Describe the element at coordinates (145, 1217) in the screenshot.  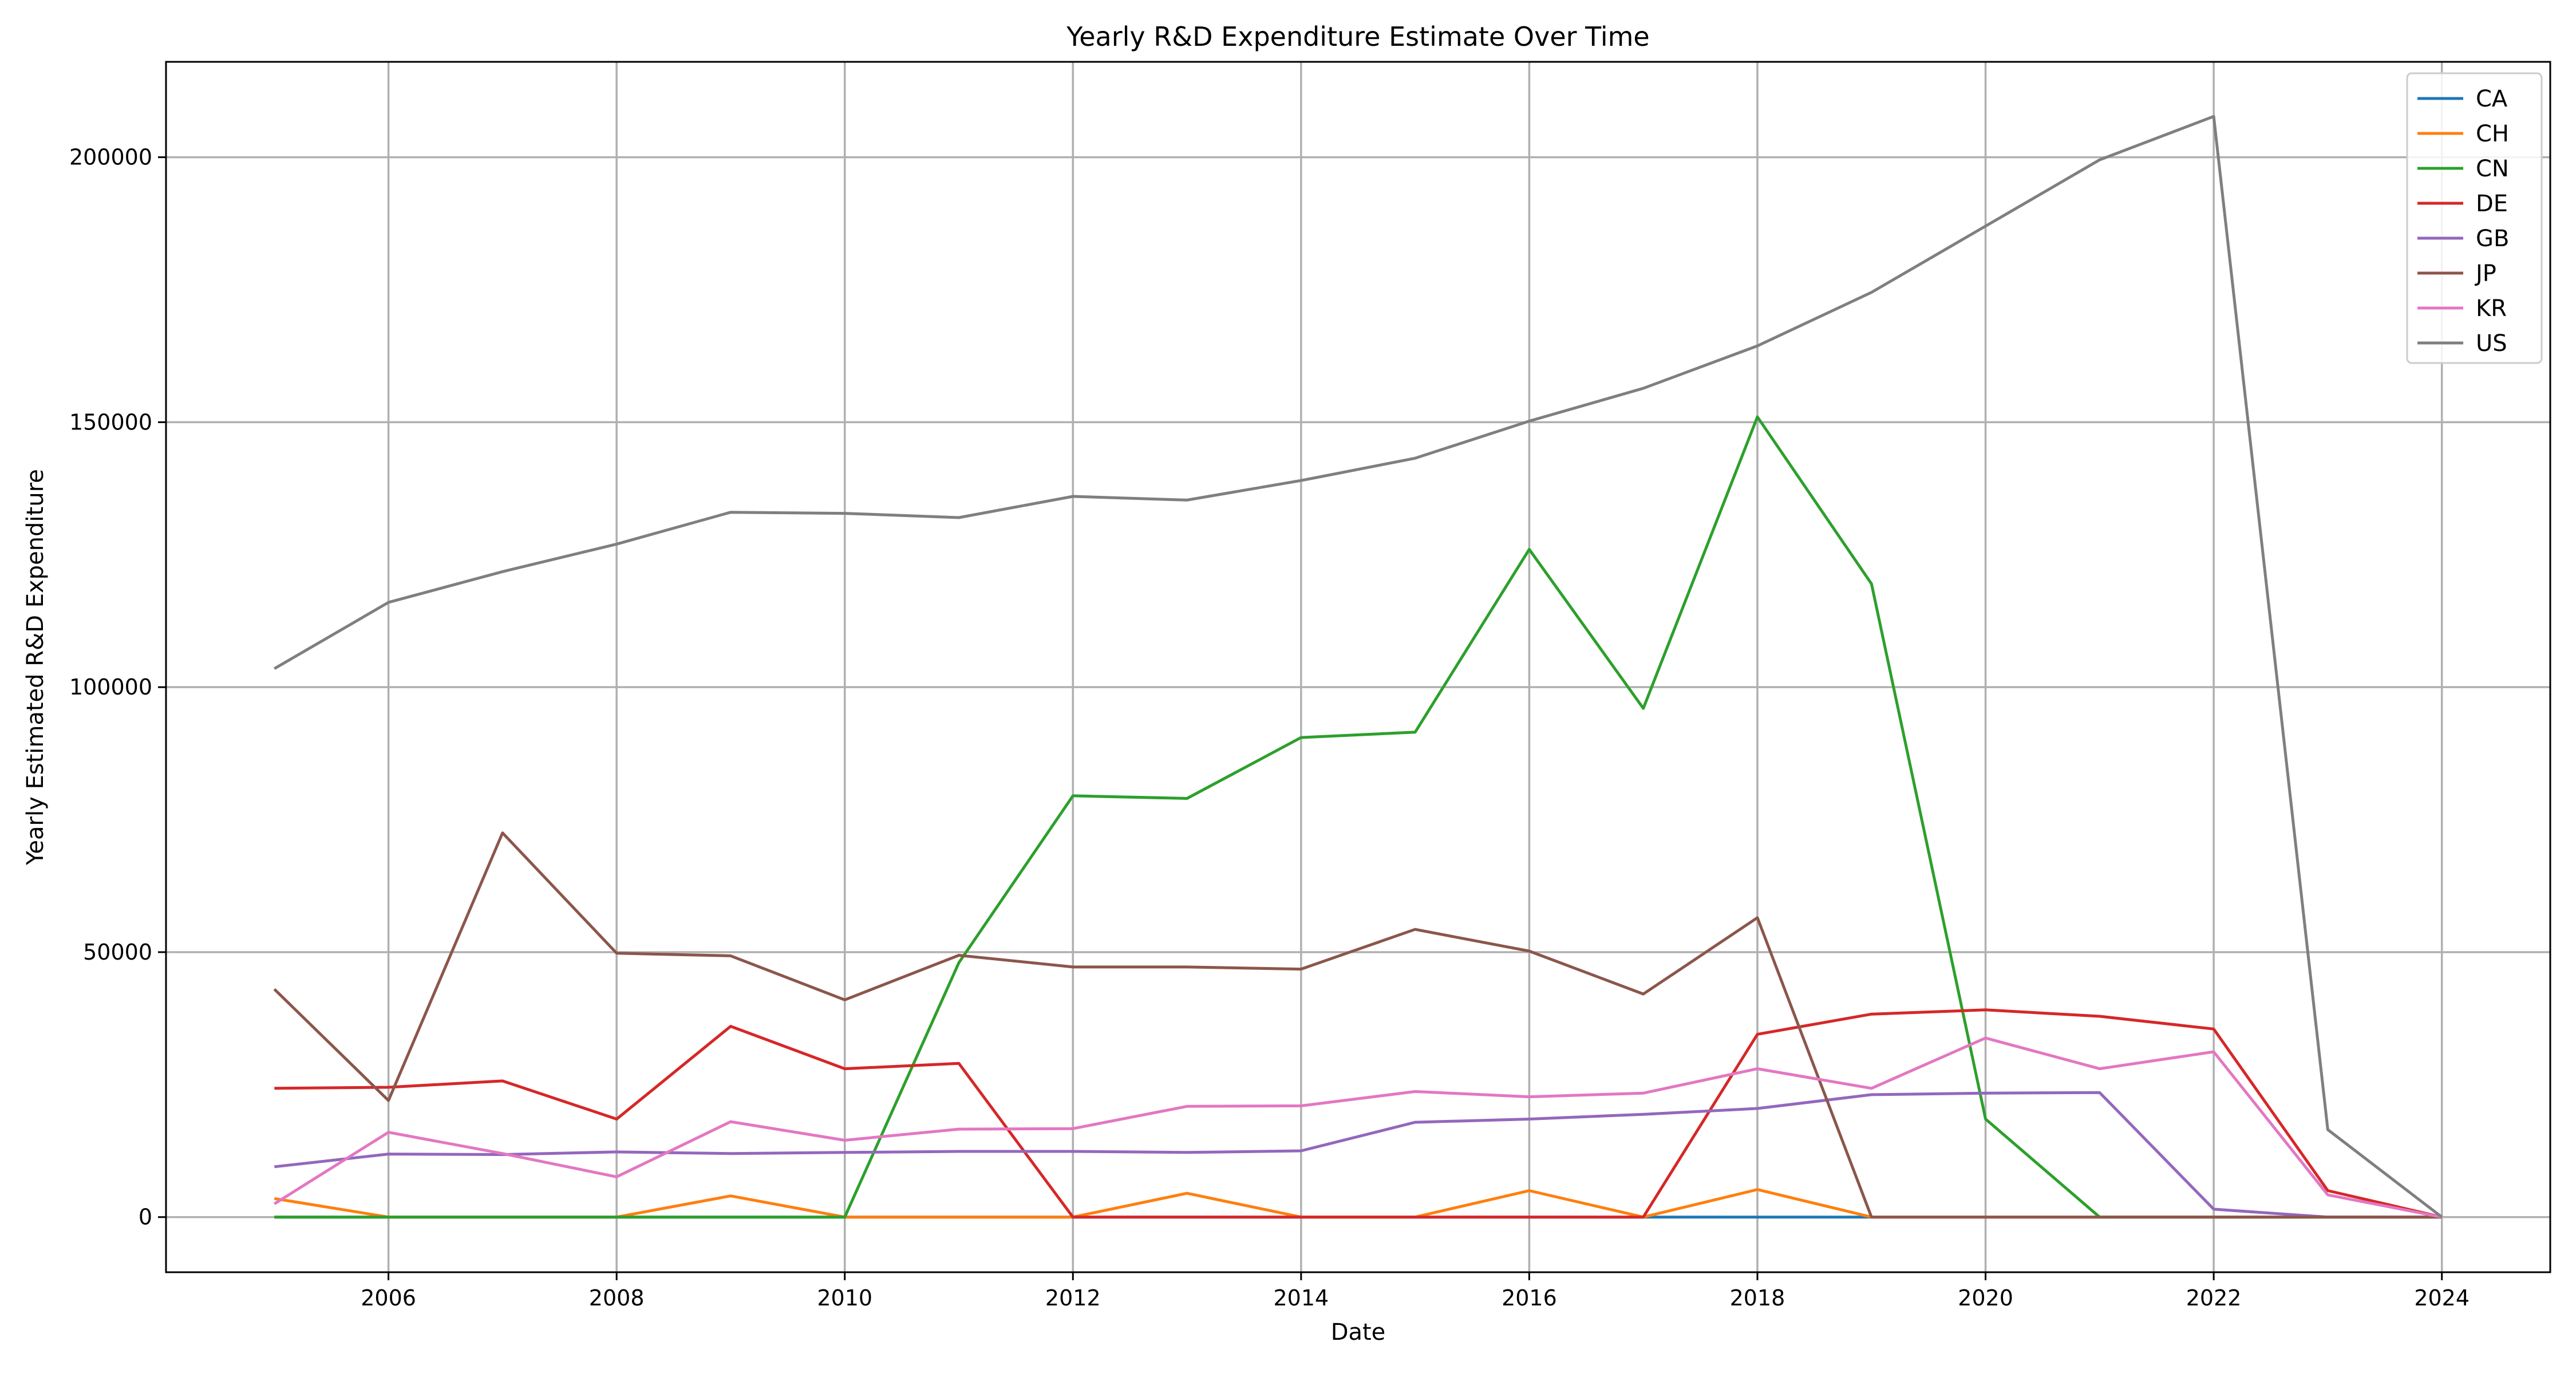
I see `y-tick-label: 0` at that location.